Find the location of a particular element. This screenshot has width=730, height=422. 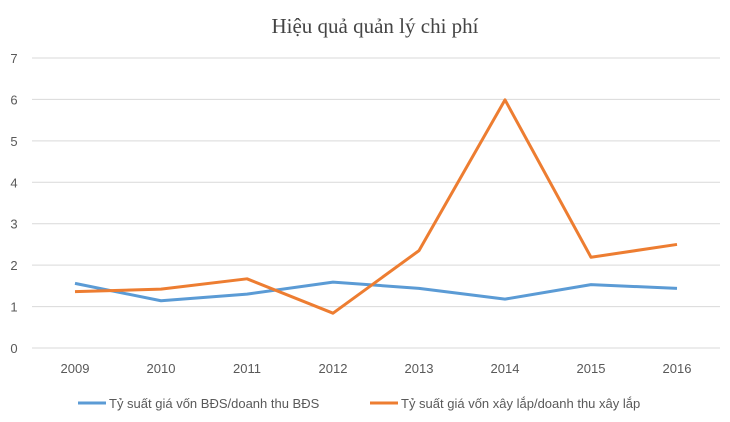

x-tick-label: 2016 is located at coordinates (677, 368).